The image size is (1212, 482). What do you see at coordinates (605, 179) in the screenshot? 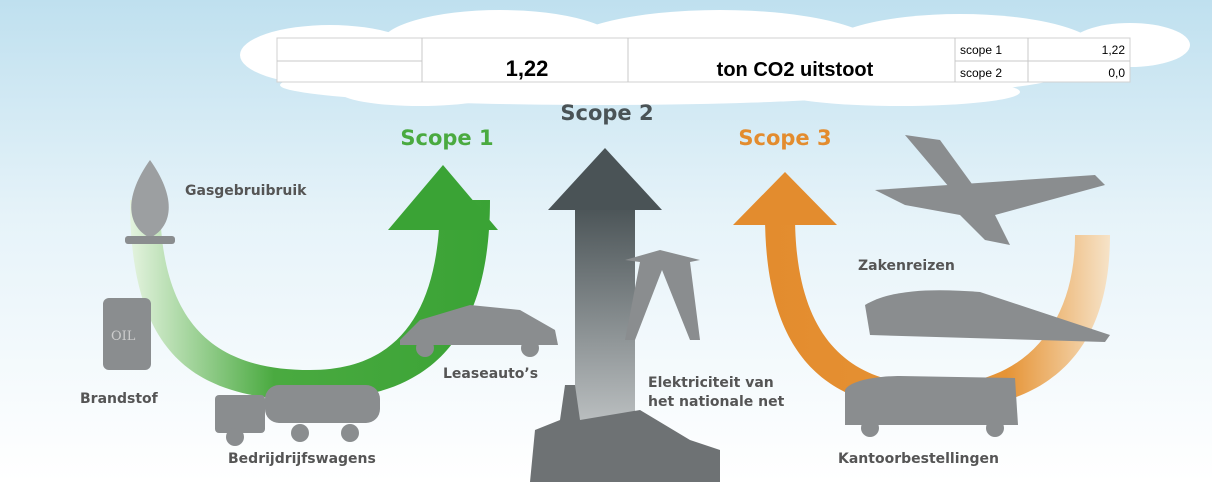
I see `scope2-arrowhead` at bounding box center [605, 179].